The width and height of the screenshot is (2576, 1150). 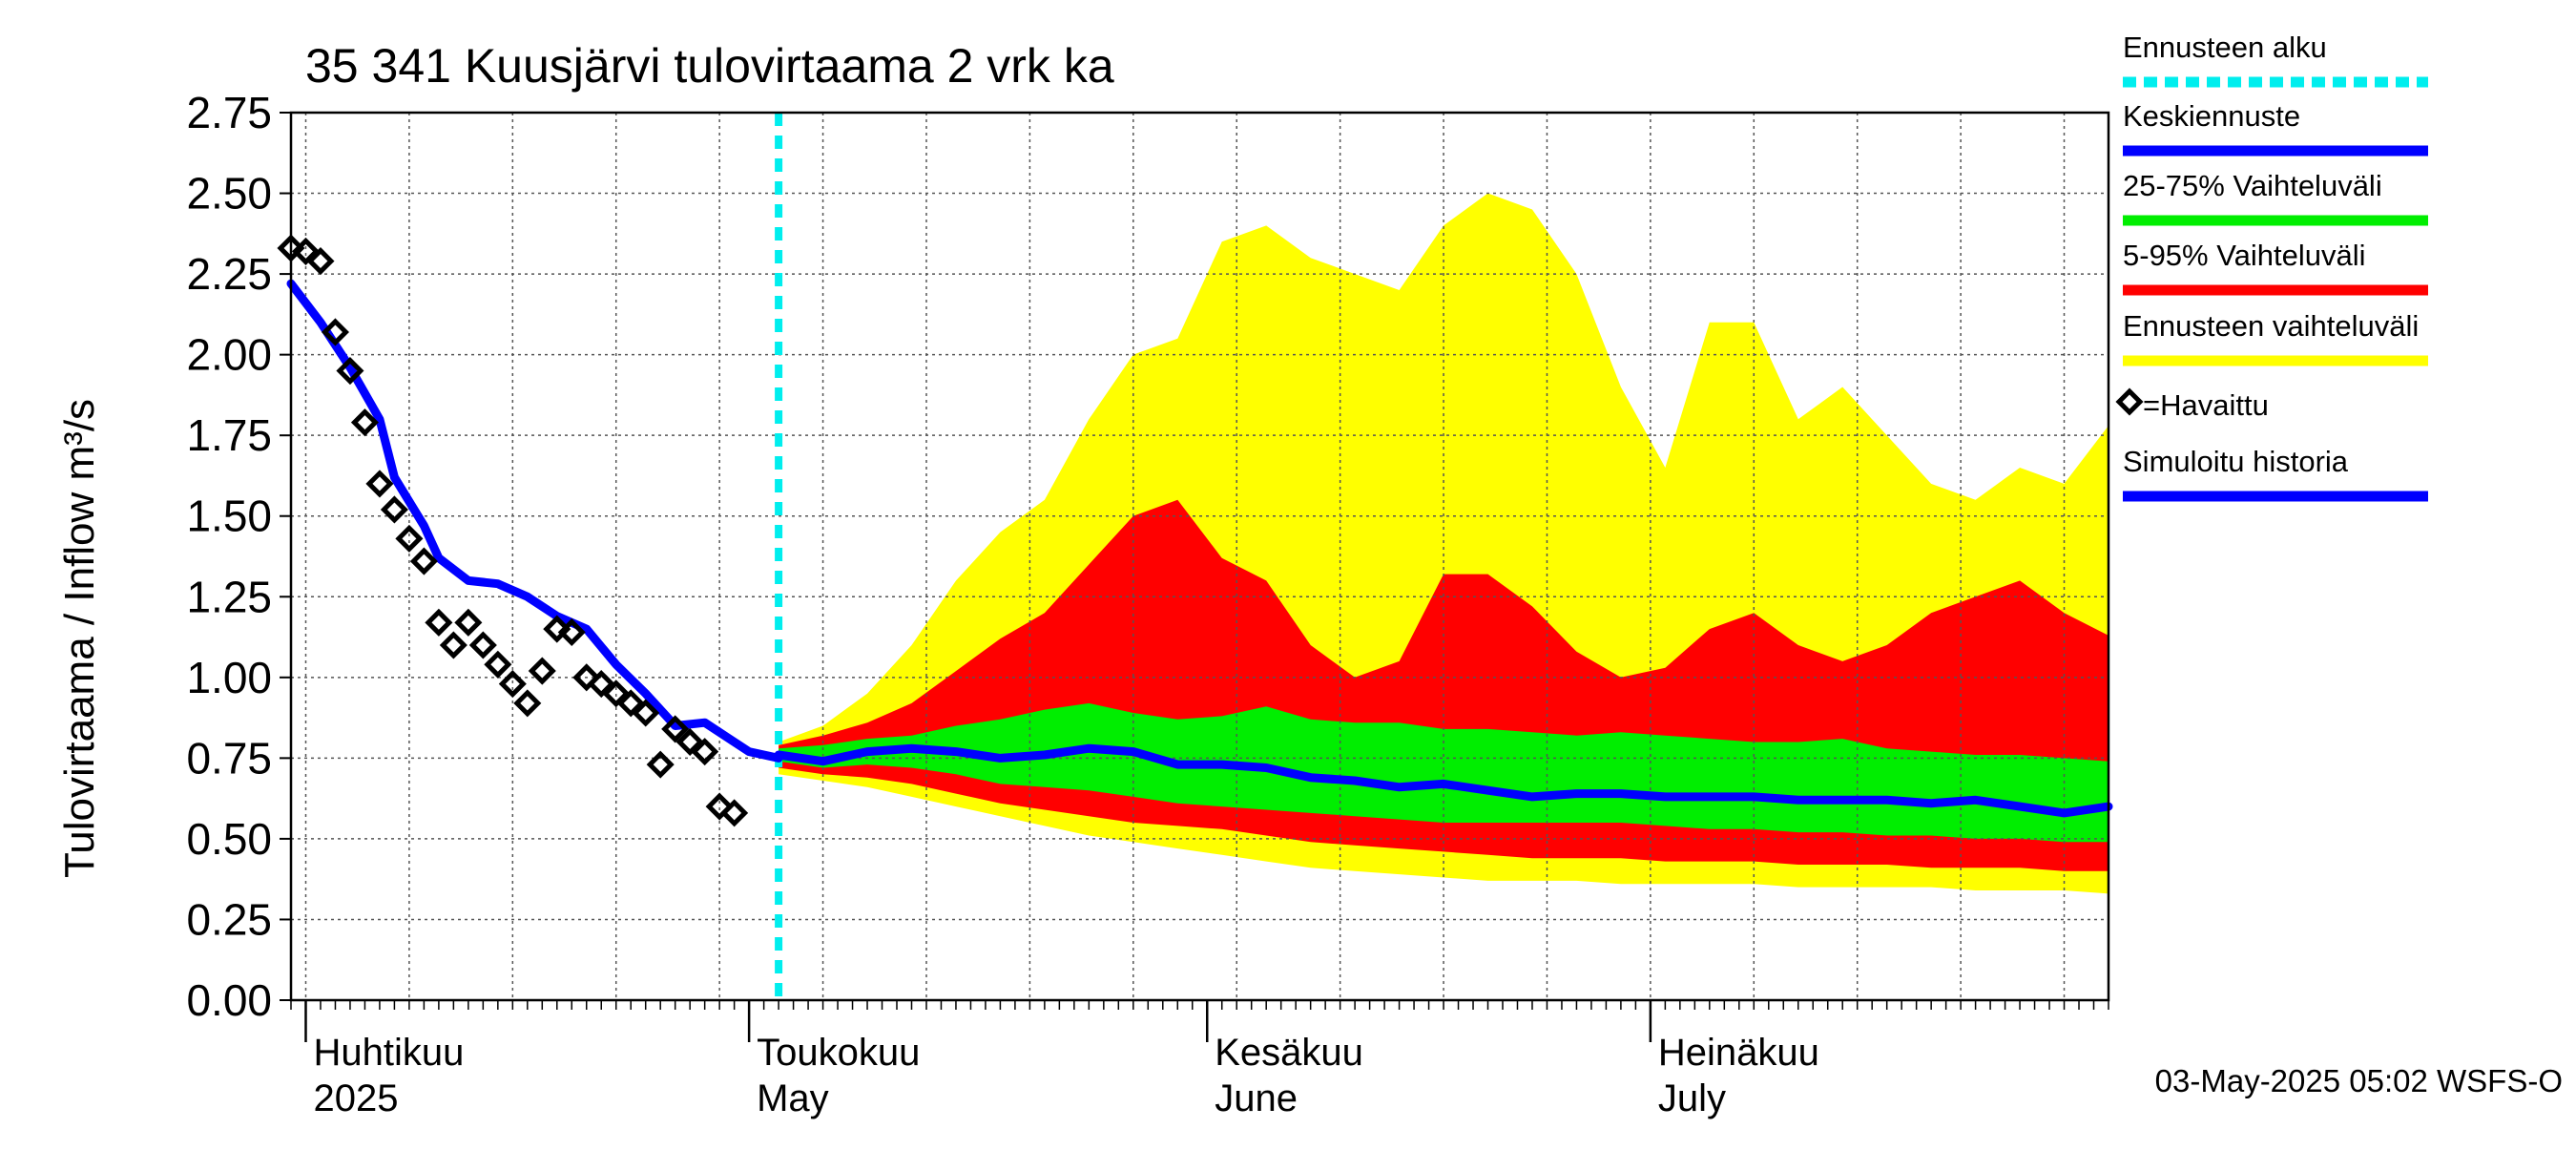 I want to click on observed-points, so click(x=513, y=530).